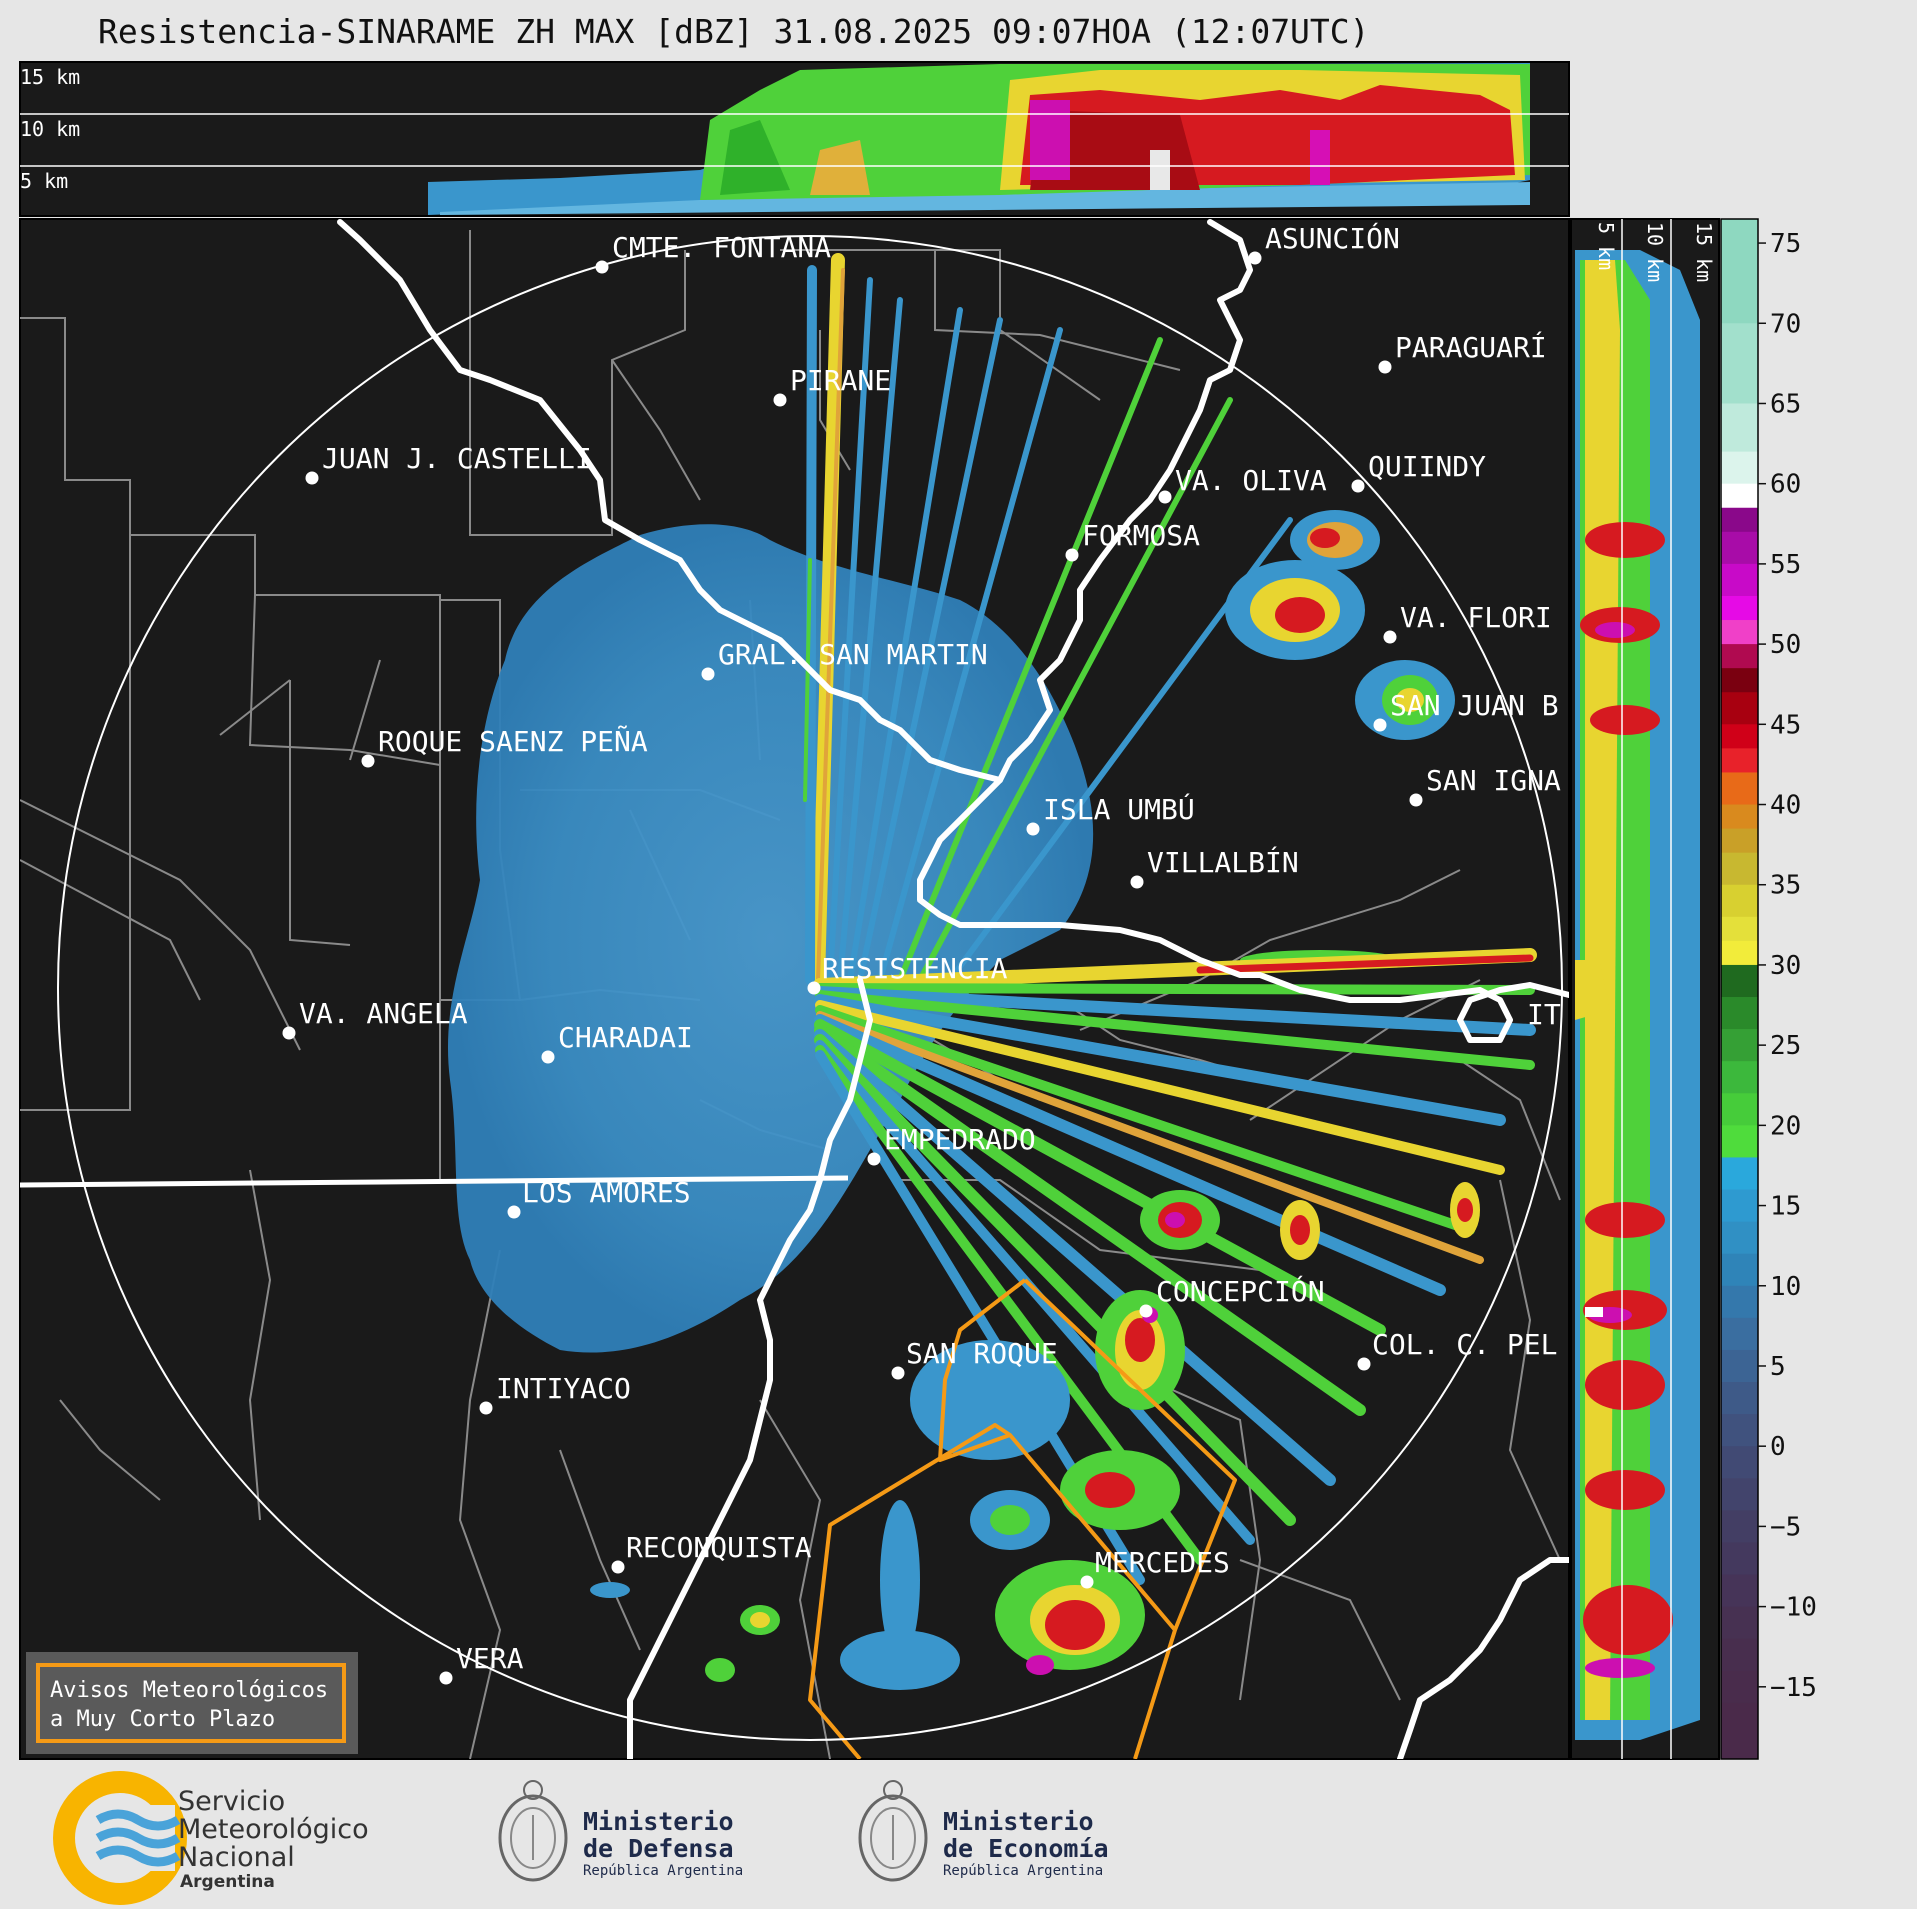 This screenshot has width=1917, height=1909. Describe the element at coordinates (1476, 617) in the screenshot. I see `place-label-va-flori: VA. FLORI` at that location.